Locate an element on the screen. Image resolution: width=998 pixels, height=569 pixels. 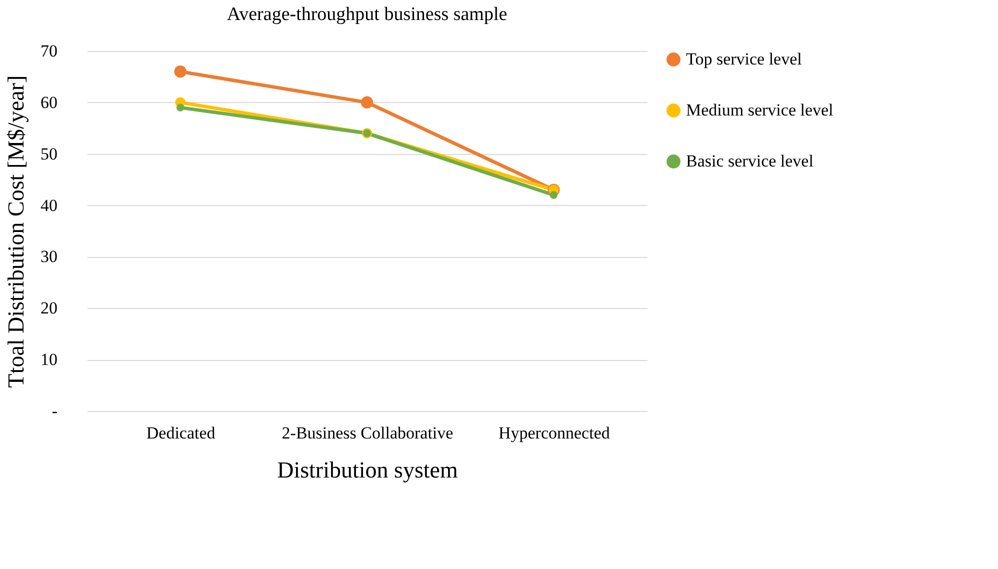
x-tick-label: Hyperconnected is located at coordinates (554, 433).